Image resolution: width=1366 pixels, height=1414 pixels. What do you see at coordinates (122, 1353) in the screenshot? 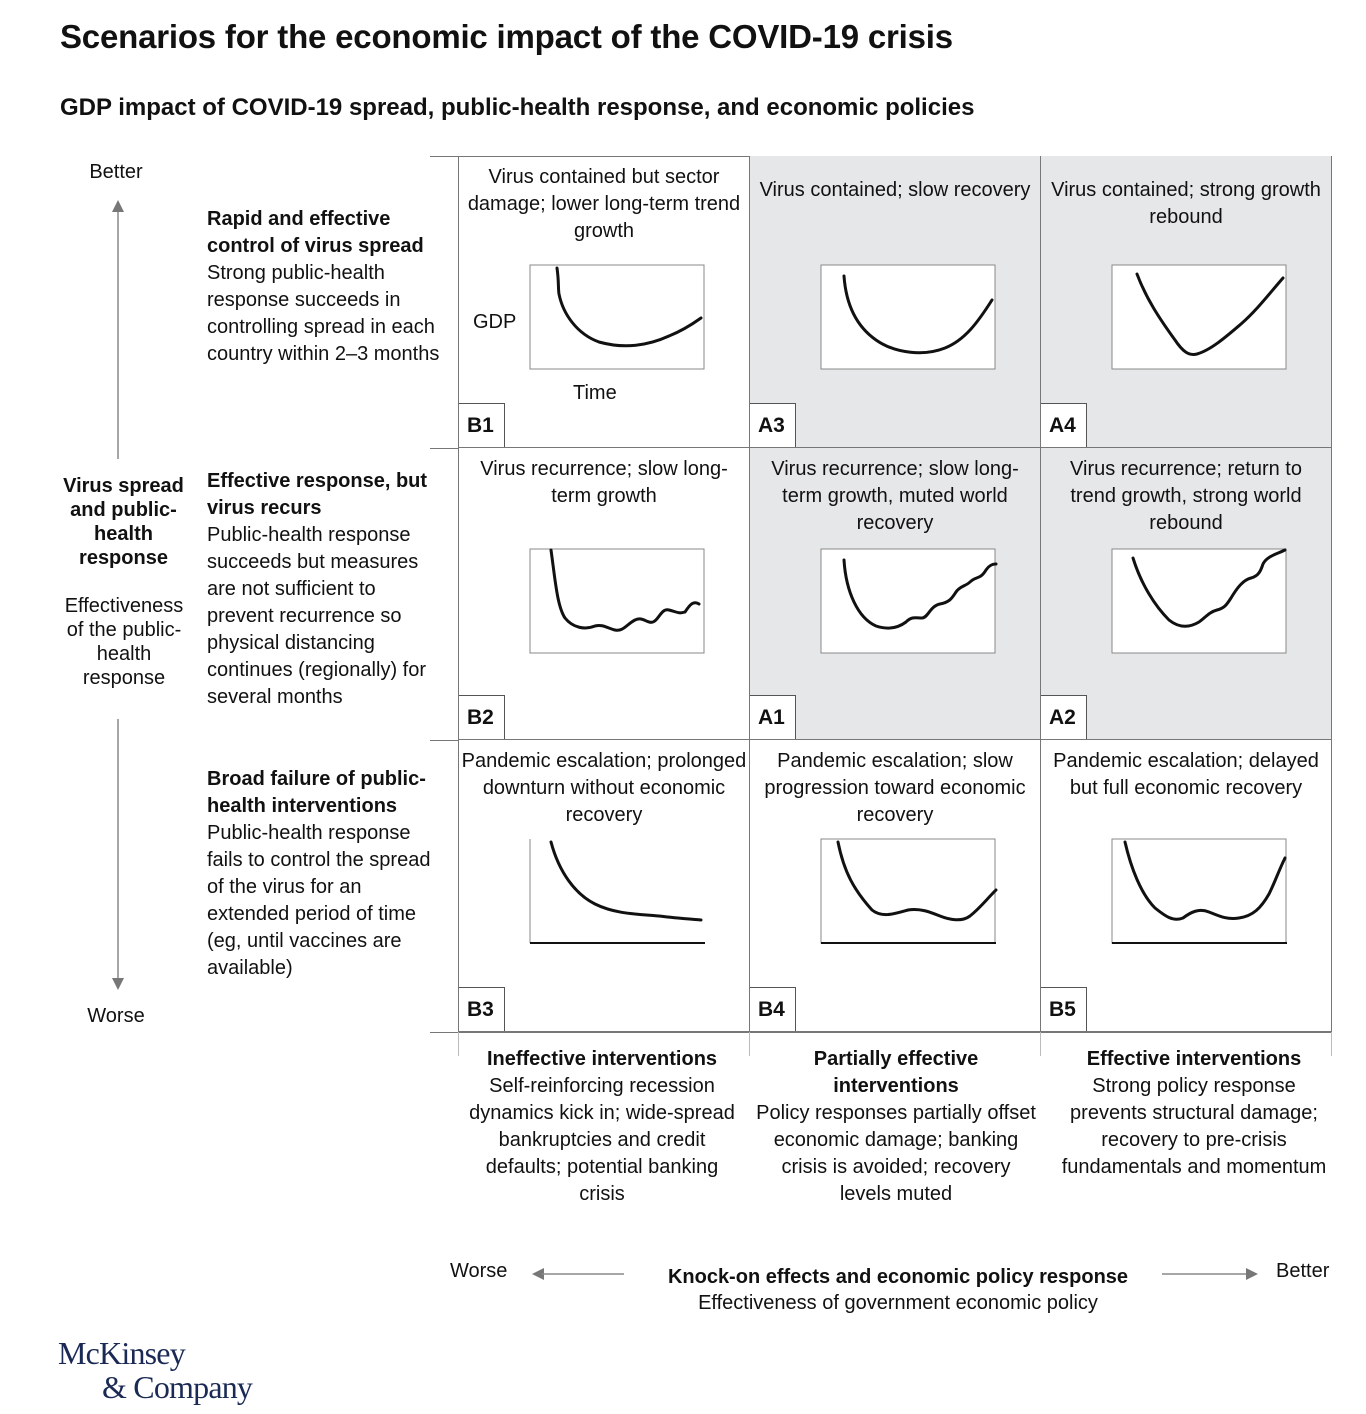
I see `logo-line-1: McKinsey` at bounding box center [122, 1353].